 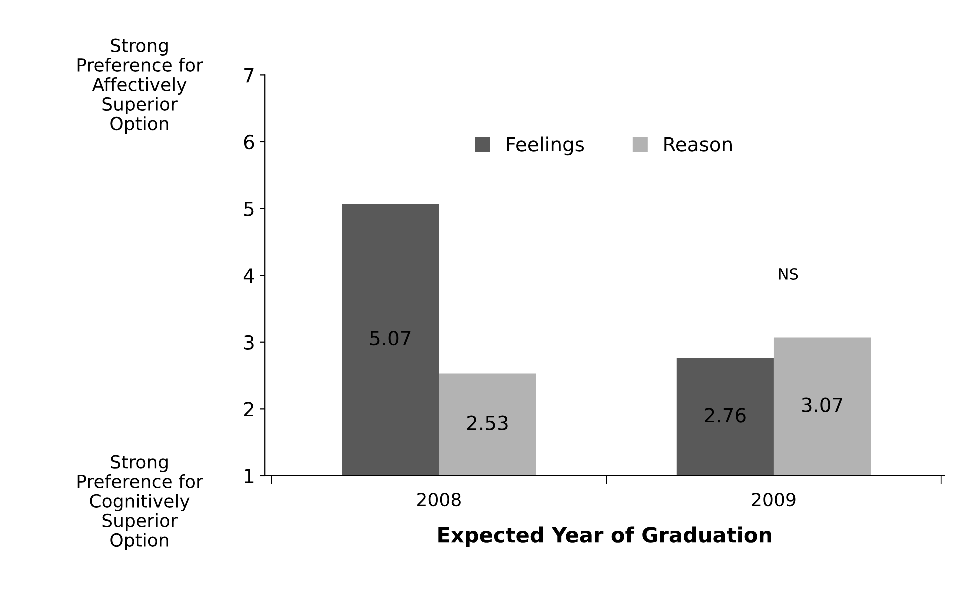 I want to click on y-tick-label: 6, so click(x=249, y=142).